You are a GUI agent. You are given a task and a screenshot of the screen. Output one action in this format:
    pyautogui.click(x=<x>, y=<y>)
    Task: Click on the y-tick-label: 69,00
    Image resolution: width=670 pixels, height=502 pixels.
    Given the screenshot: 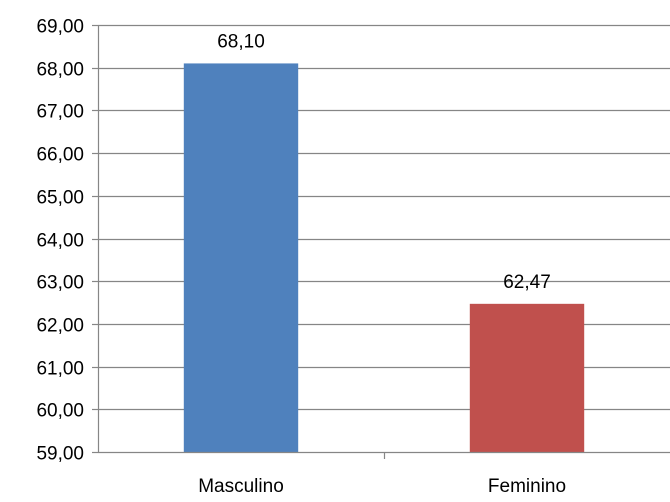 What is the action you would take?
    pyautogui.click(x=60, y=27)
    